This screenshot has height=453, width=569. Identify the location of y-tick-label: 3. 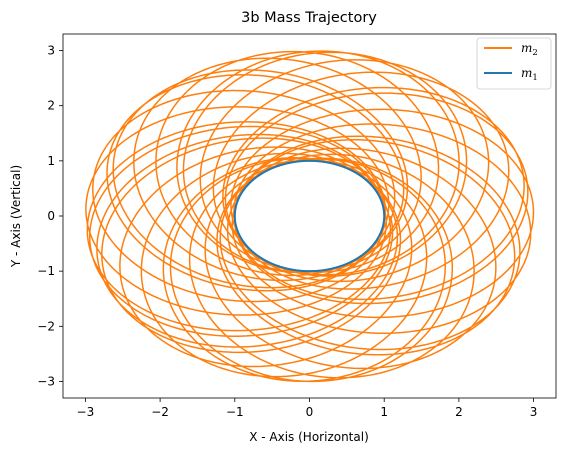
(51, 51).